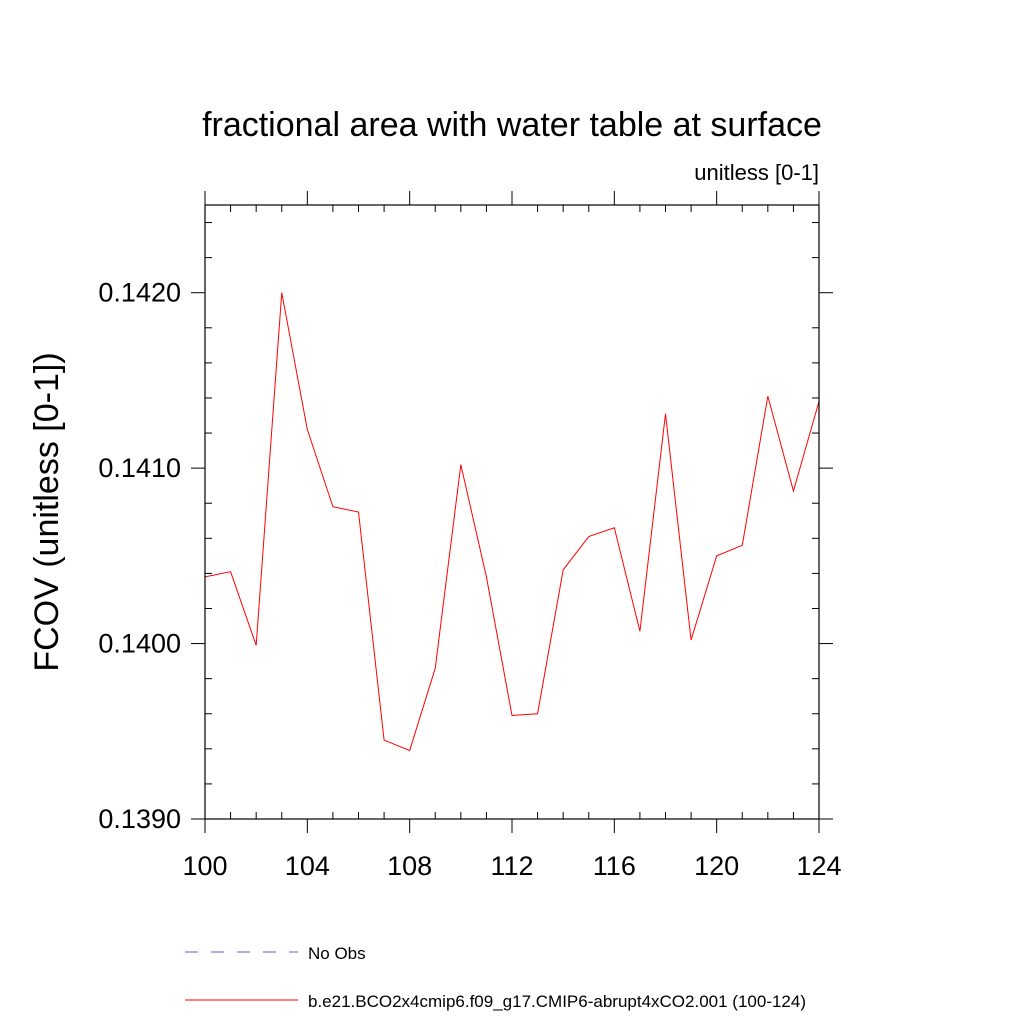  Describe the element at coordinates (337, 953) in the screenshot. I see `legend-label-no-obs: No Obs` at that location.